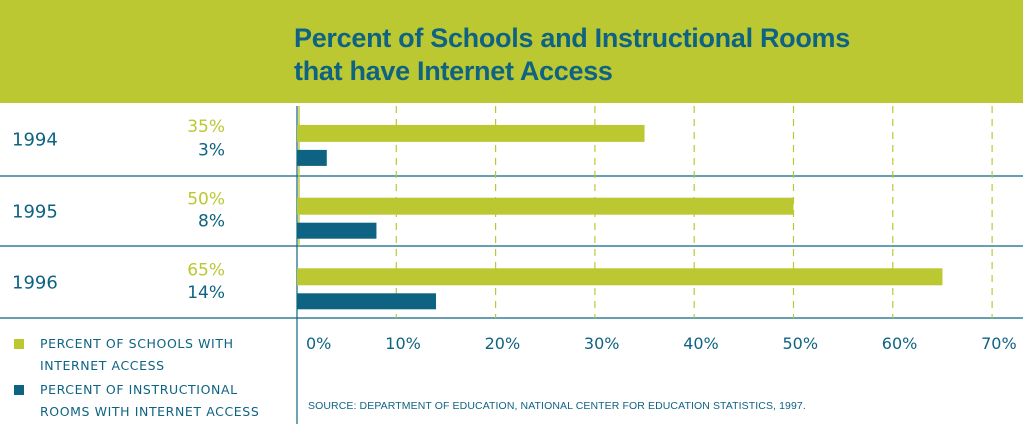 The image size is (1023, 424). What do you see at coordinates (453, 71) in the screenshot?
I see `chart-title-line-2: that have Internet Access` at bounding box center [453, 71].